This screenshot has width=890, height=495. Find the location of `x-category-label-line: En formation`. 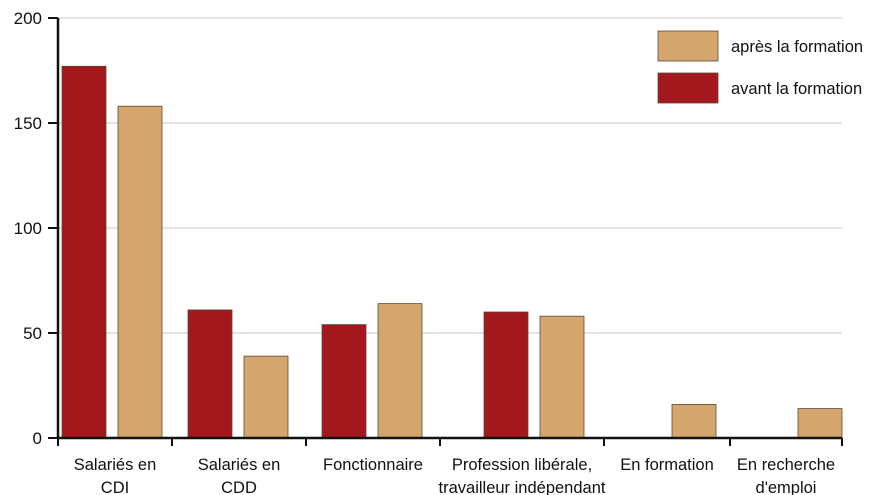

x-category-label-line: En formation is located at coordinates (667, 465).